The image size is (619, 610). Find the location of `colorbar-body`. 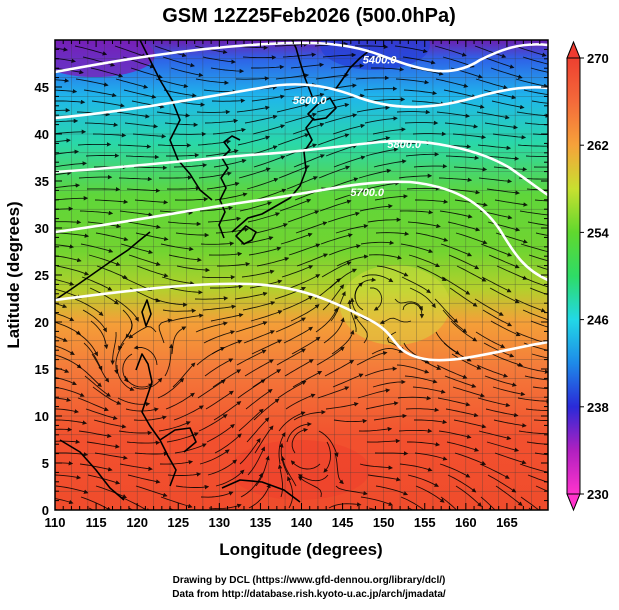

colorbar-body is located at coordinates (573, 276).